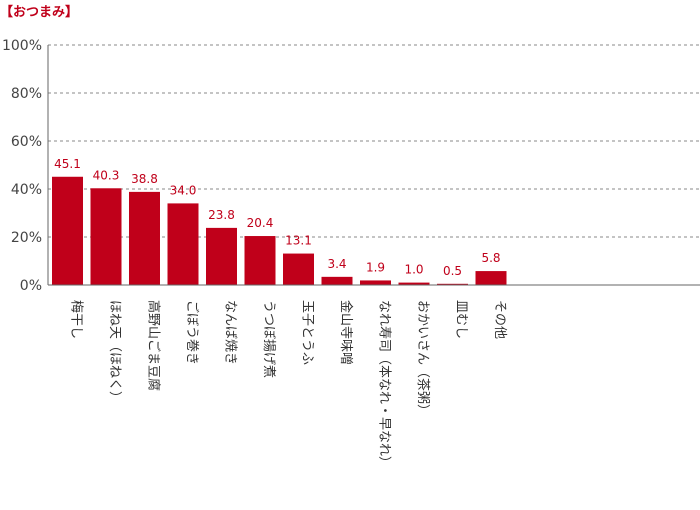 The width and height of the screenshot is (700, 510). What do you see at coordinates (336, 264) in the screenshot?
I see `data-label: 3.4` at bounding box center [336, 264].